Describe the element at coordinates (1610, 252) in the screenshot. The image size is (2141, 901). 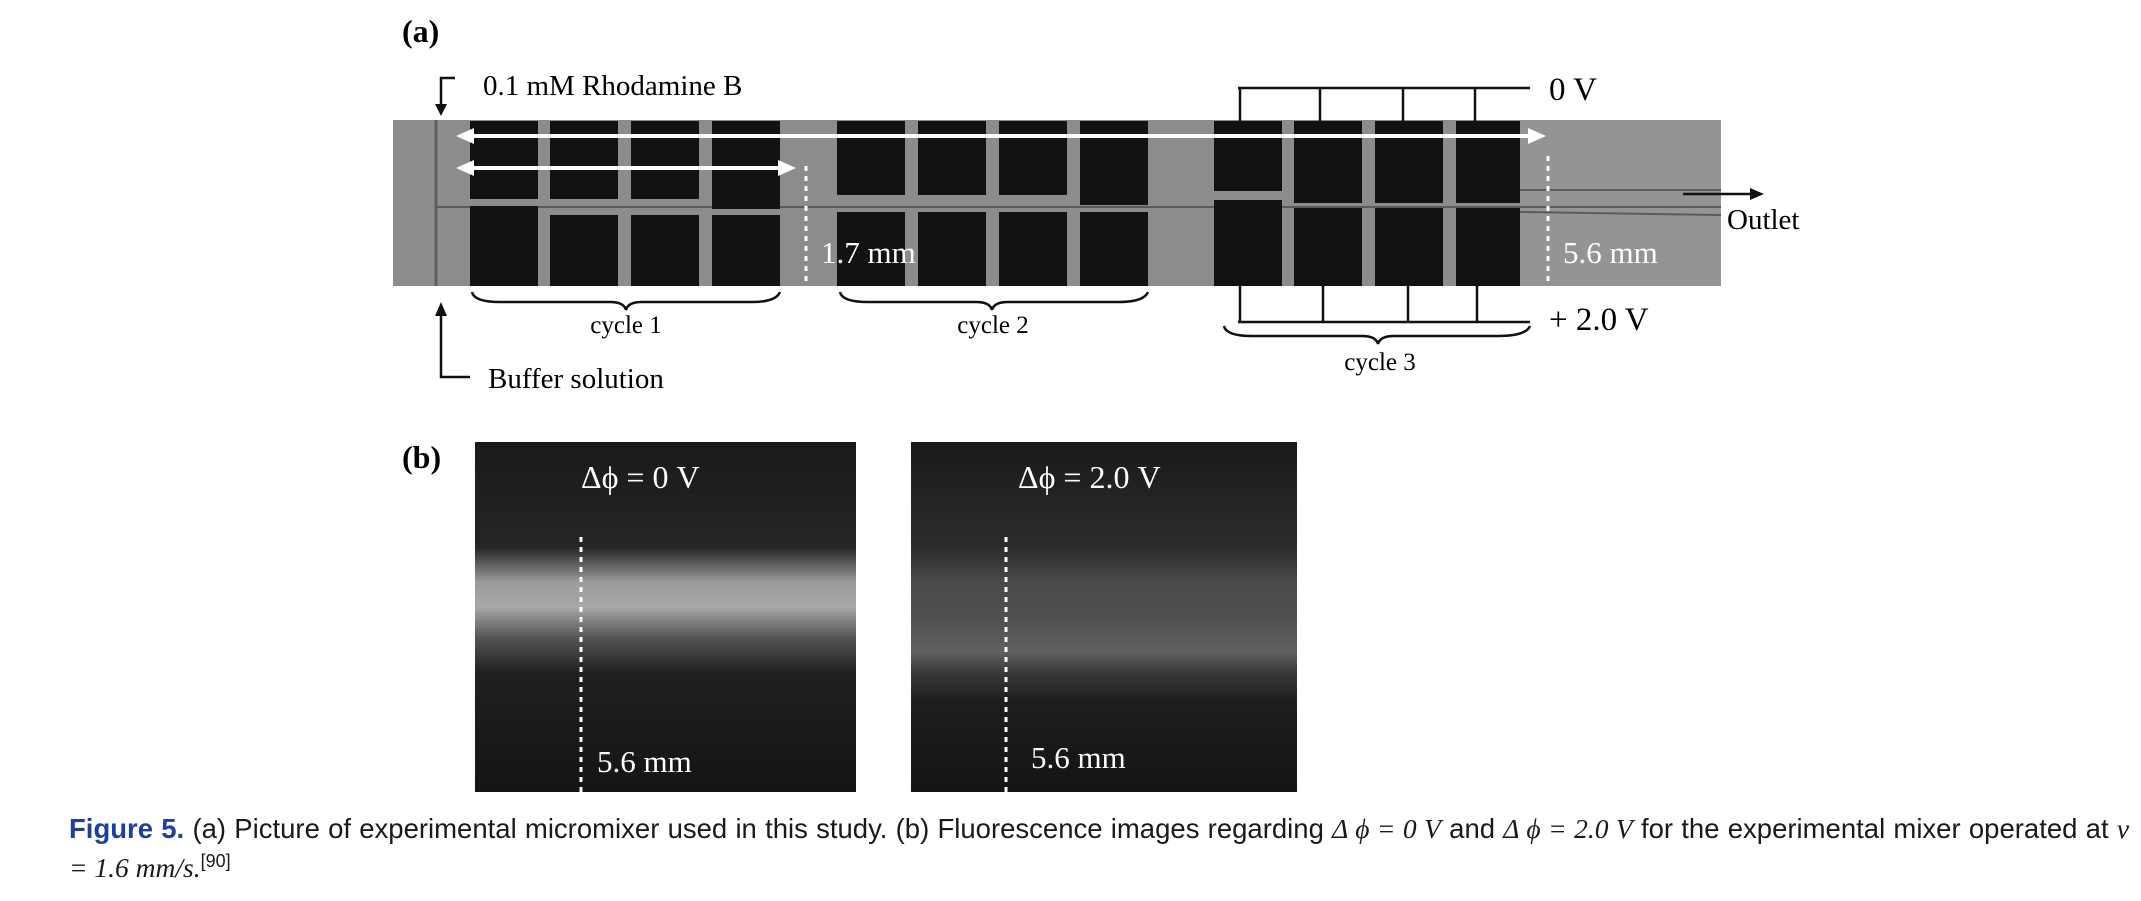
I see `distance-long-label: 5.6 mm` at that location.